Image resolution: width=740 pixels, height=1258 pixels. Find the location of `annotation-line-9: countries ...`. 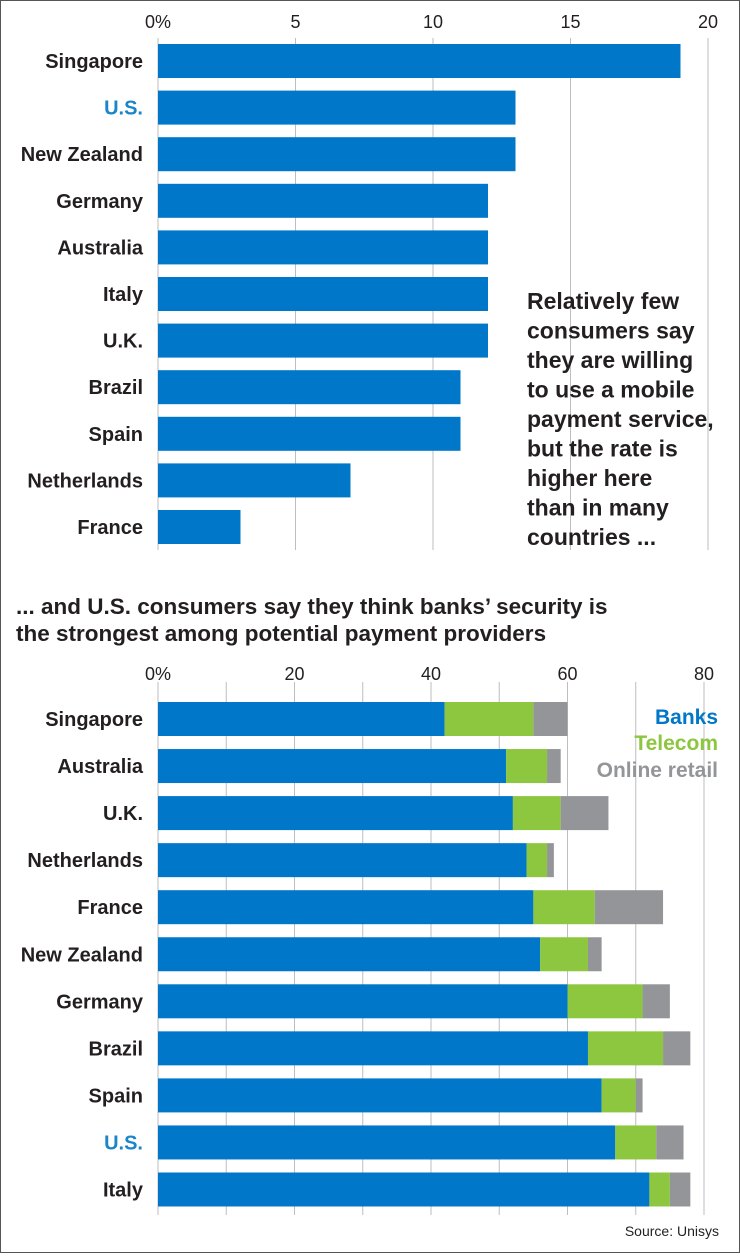

annotation-line-9: countries ... is located at coordinates (591, 537).